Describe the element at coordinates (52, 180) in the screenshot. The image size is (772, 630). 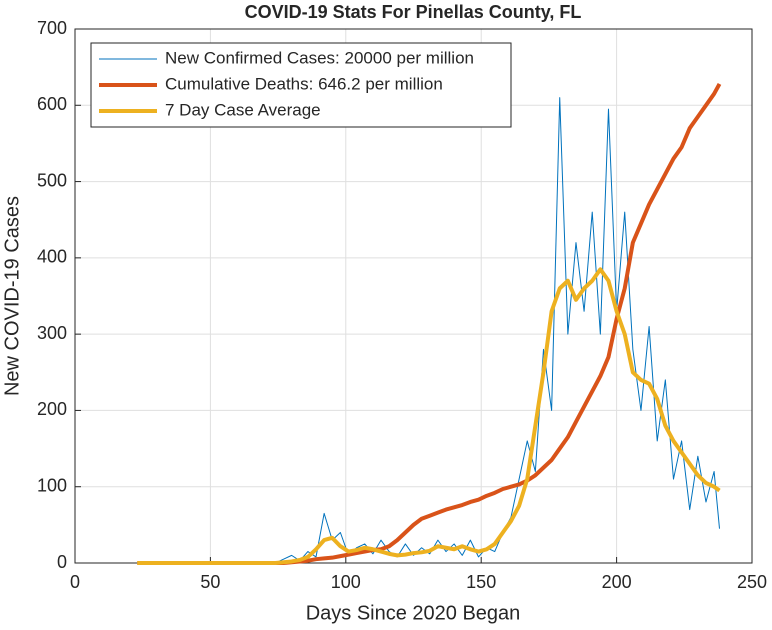
I see `y-tick-label: 500` at that location.